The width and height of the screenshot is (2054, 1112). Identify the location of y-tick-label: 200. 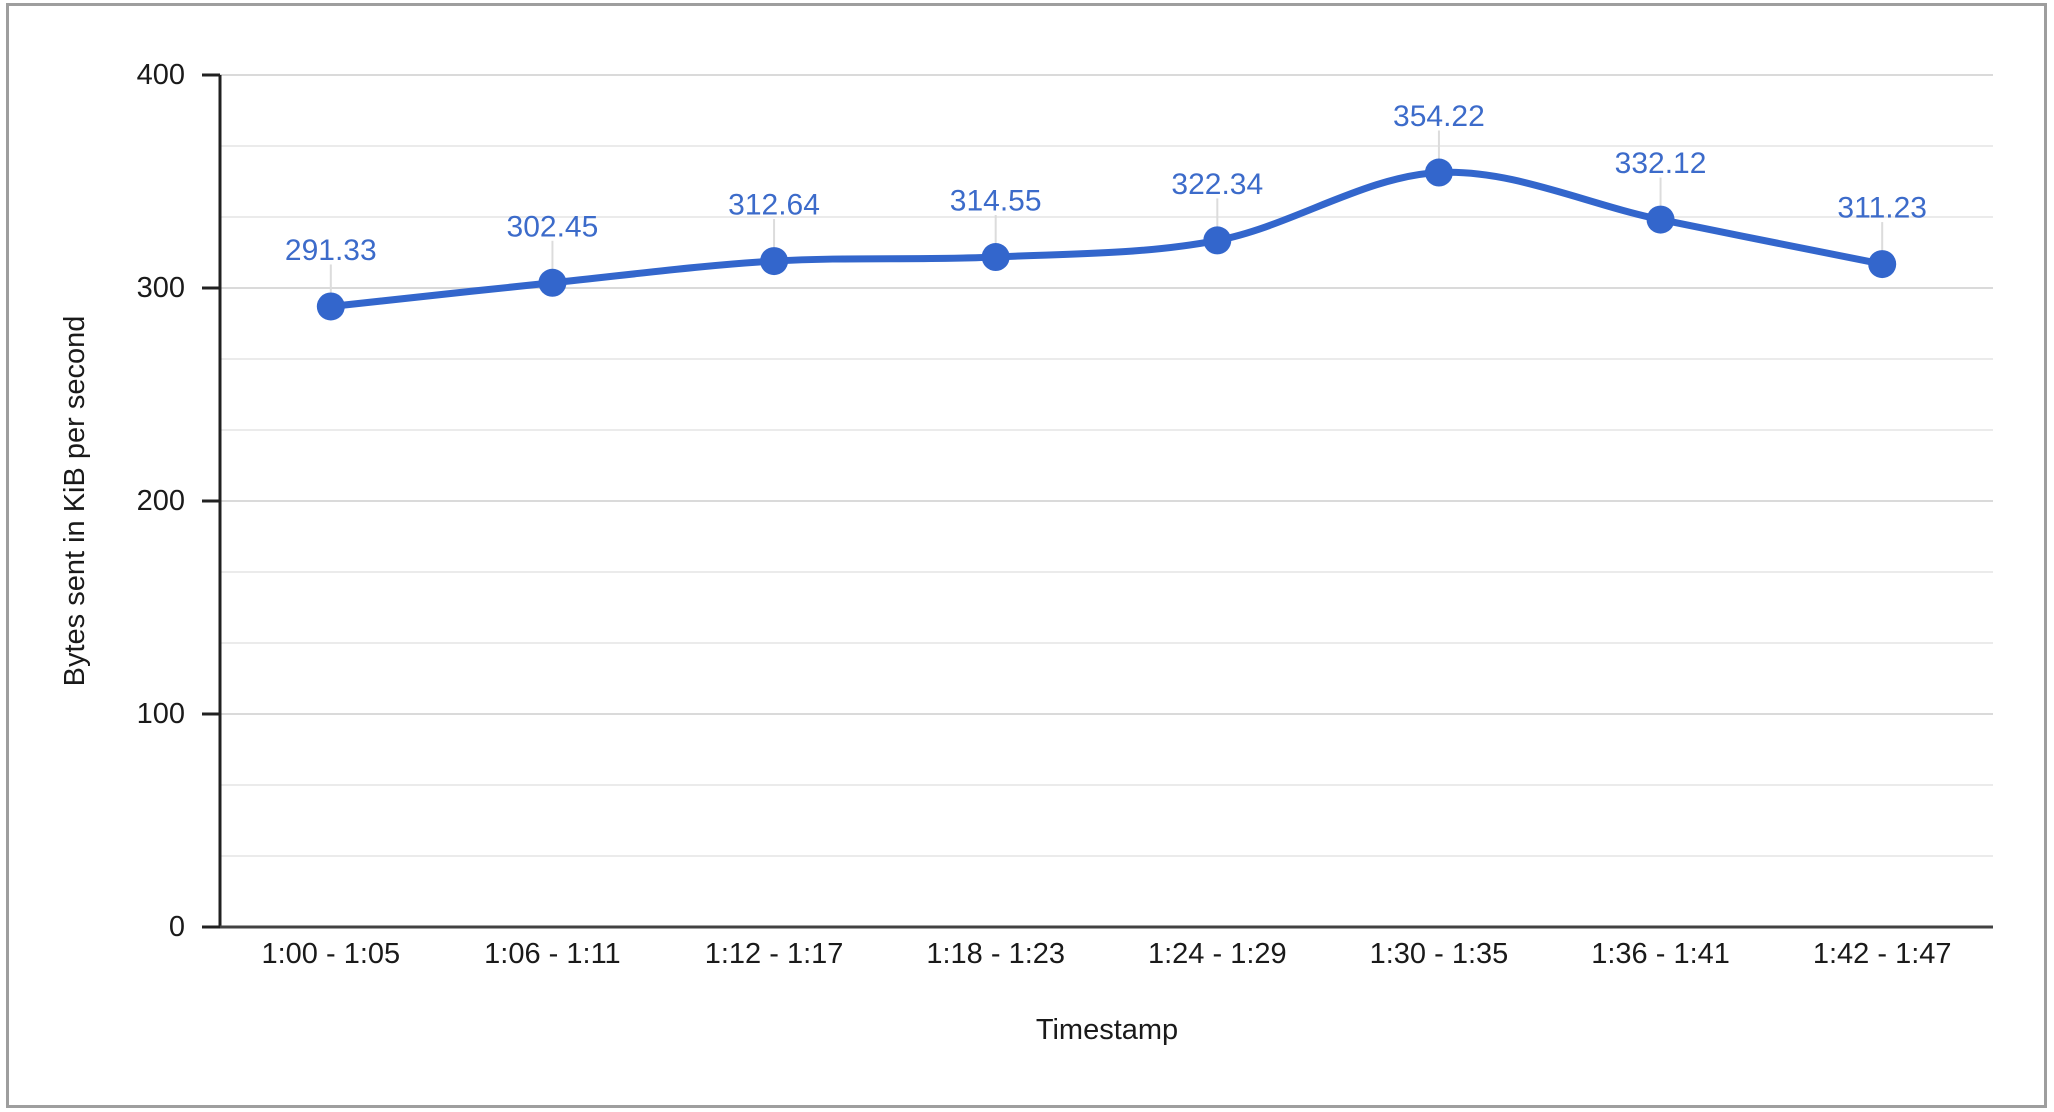
(161, 501).